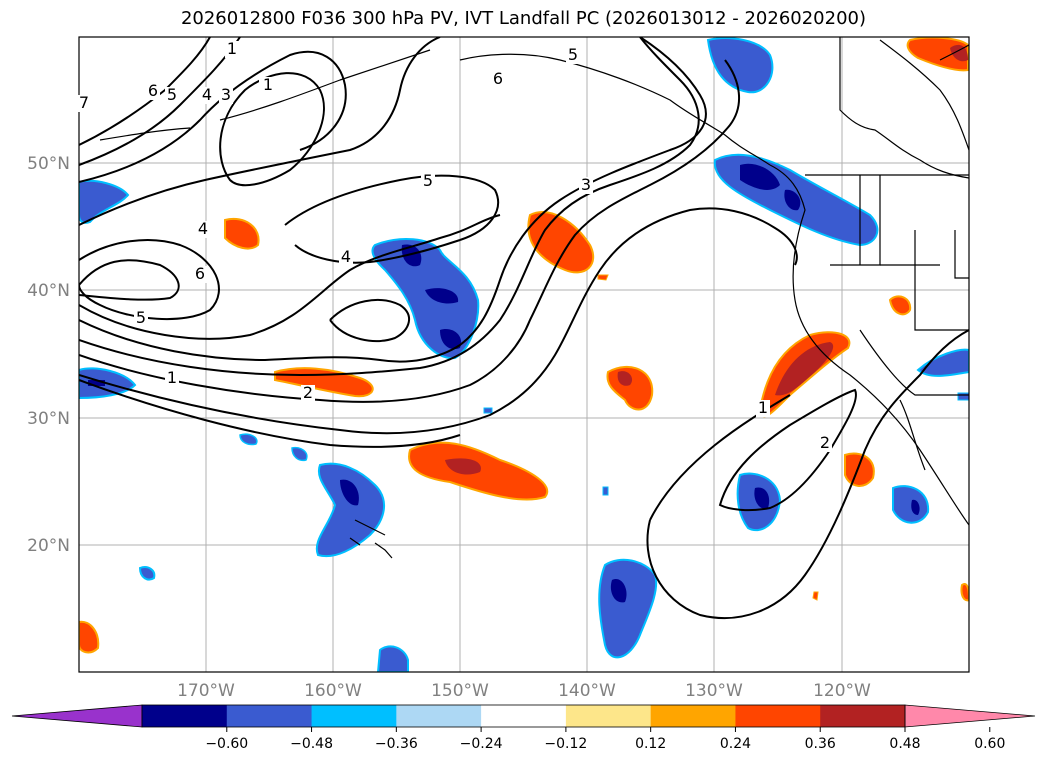  What do you see at coordinates (842, 691) in the screenshot?
I see `lon-label-120w: 120°W` at bounding box center [842, 691].